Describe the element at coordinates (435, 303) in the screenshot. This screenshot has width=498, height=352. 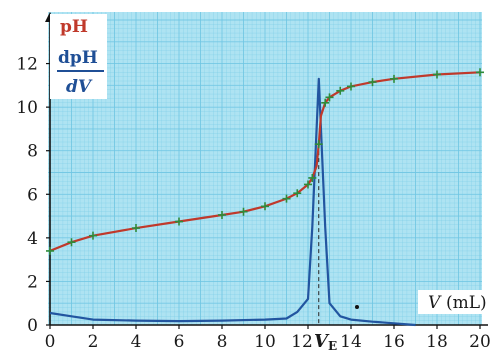
I see `x-label-symbol: V` at that location.